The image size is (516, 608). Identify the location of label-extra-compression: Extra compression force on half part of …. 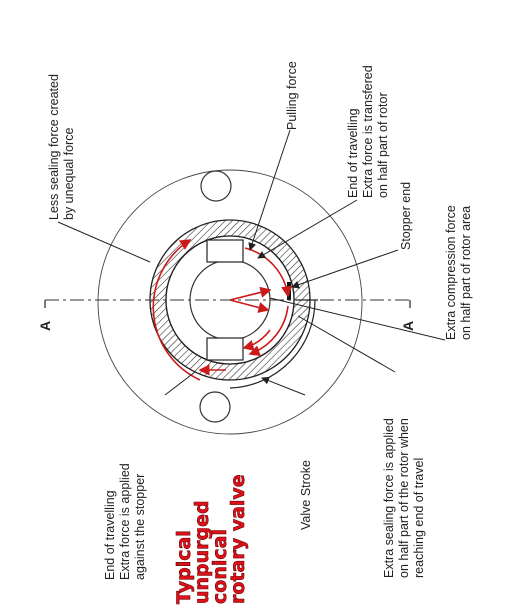
(458, 271).